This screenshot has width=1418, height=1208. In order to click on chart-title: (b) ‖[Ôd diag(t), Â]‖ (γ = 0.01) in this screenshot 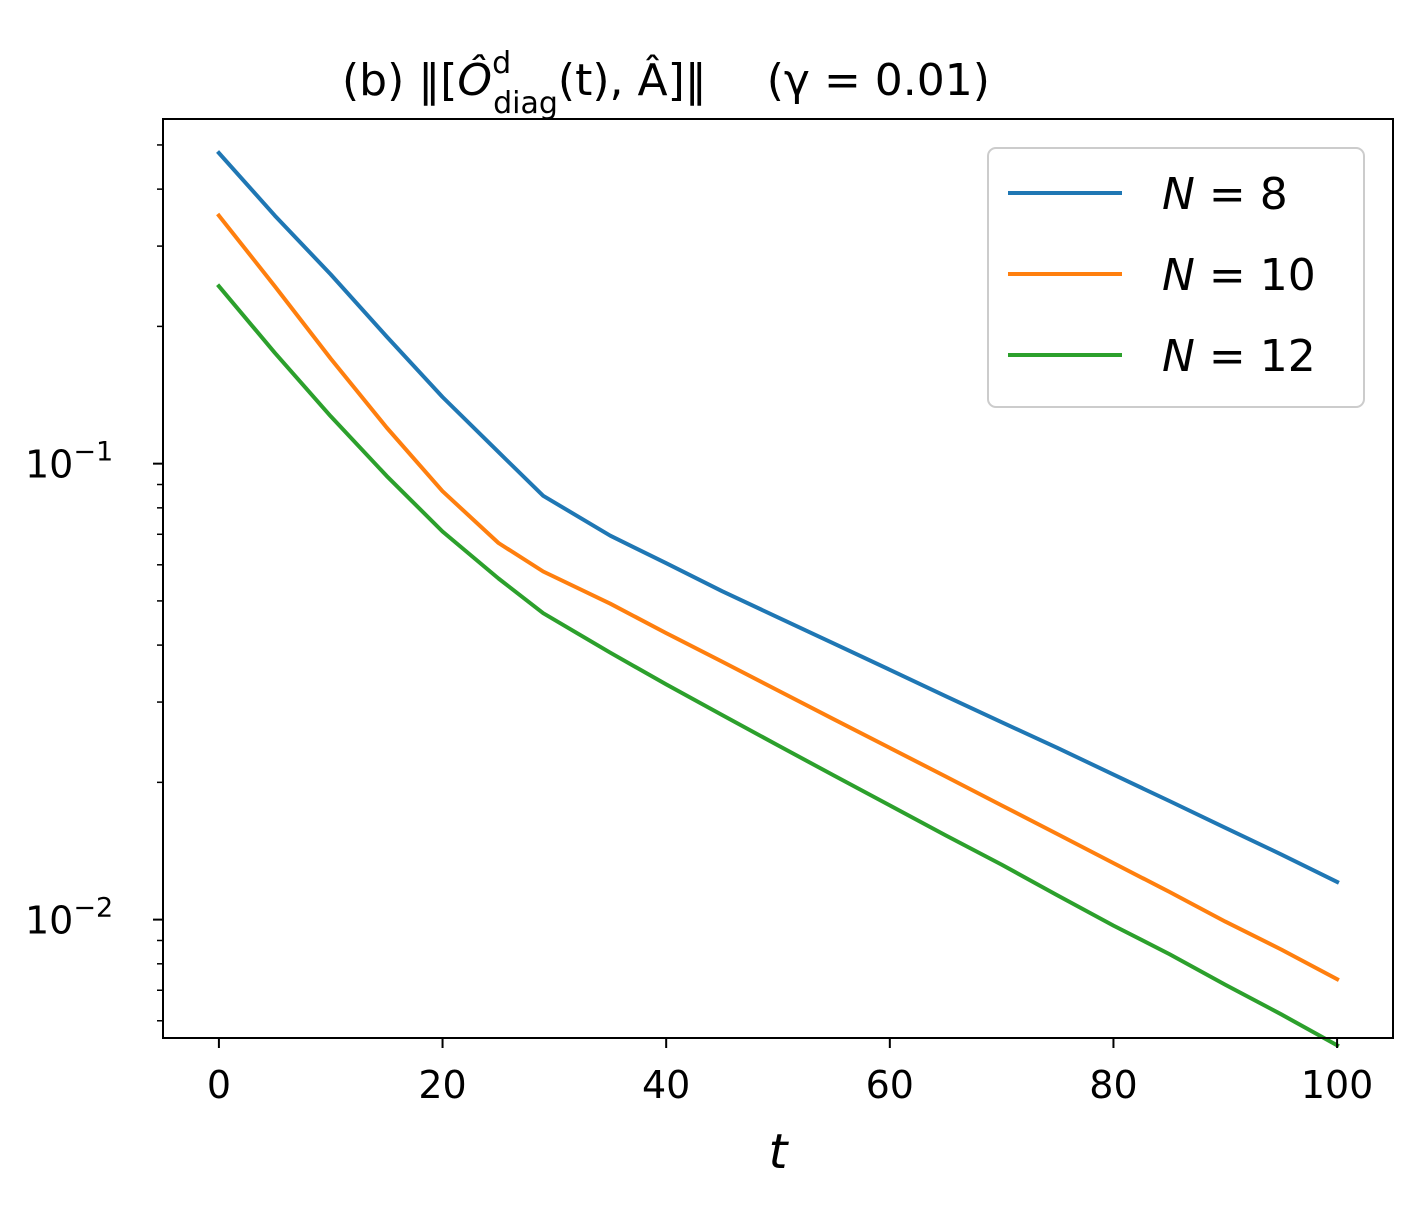, I will do `click(666, 83)`.